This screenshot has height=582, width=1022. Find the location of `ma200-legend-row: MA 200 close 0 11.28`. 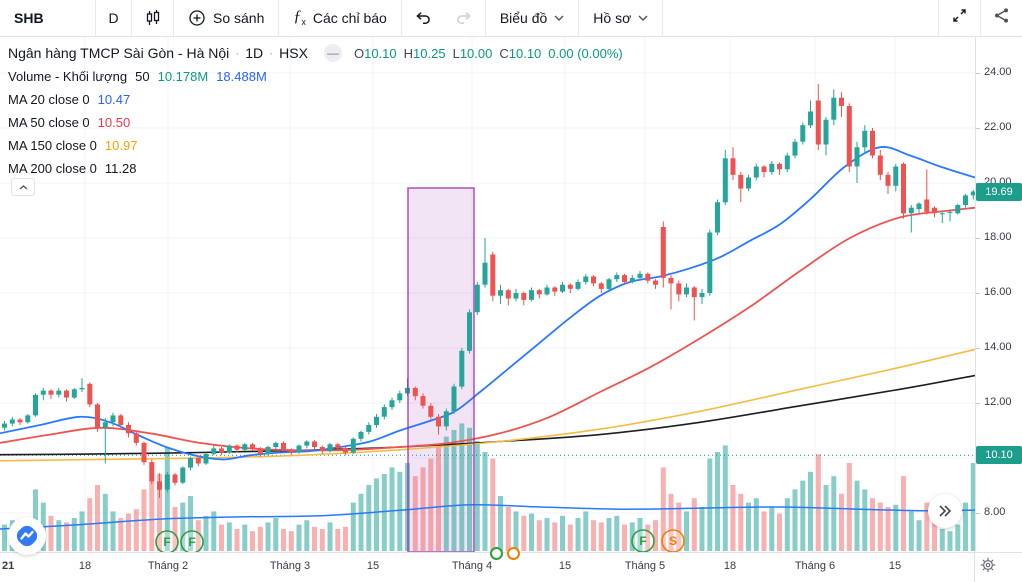

ma200-legend-row: MA 200 close 0 11.28 is located at coordinates (315, 168).